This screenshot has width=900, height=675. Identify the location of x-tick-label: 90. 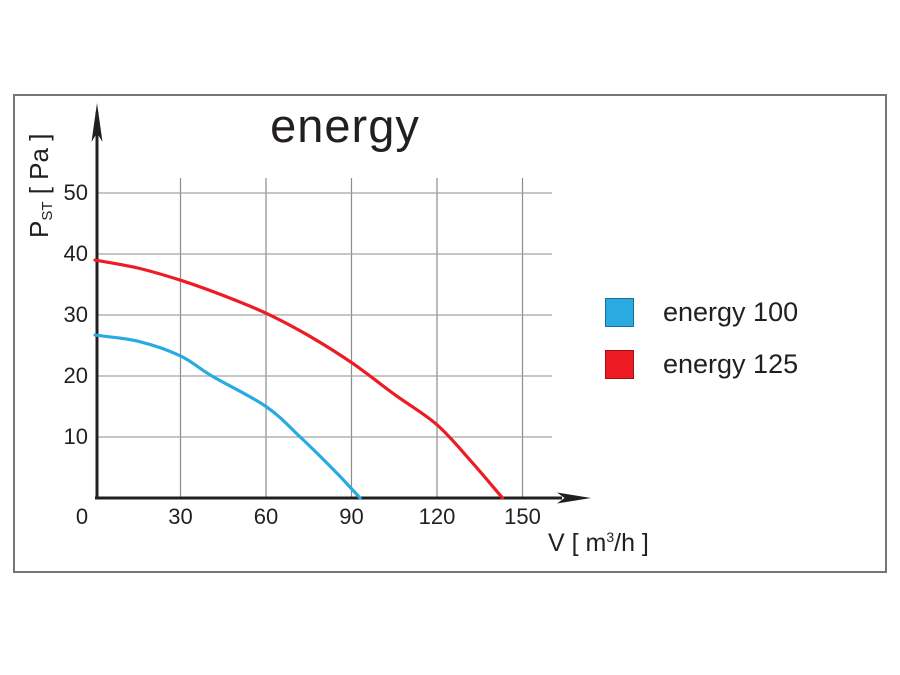
(351, 516).